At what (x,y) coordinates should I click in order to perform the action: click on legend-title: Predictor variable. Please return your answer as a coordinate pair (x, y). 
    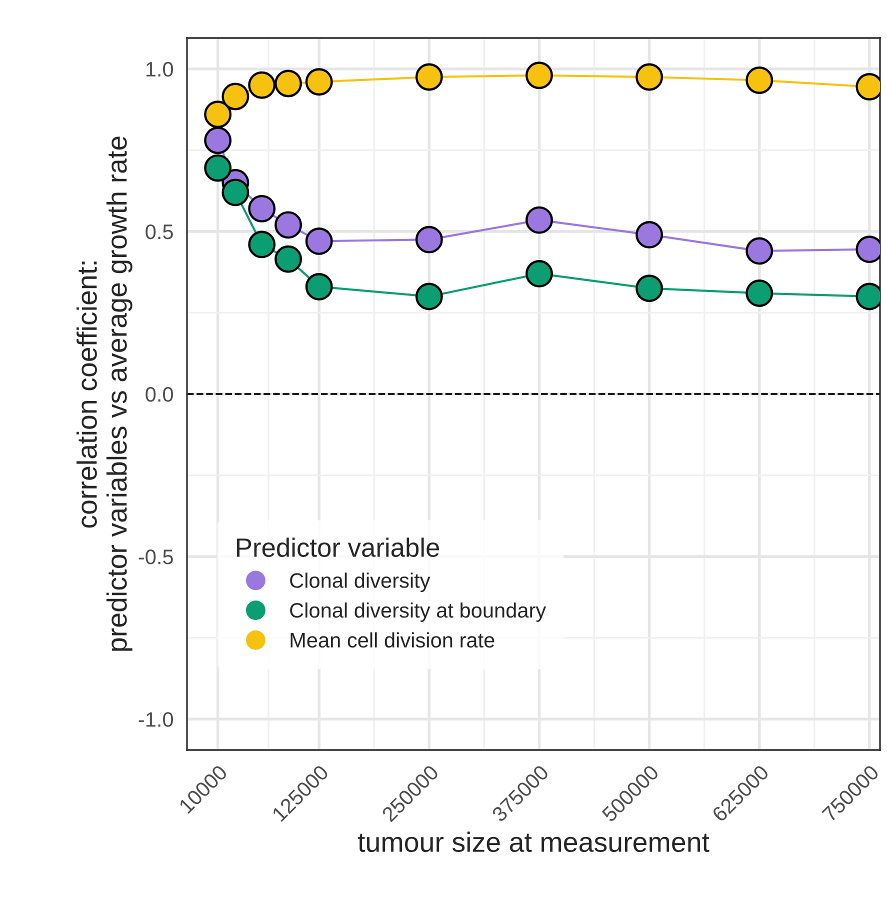
    Looking at the image, I should click on (338, 547).